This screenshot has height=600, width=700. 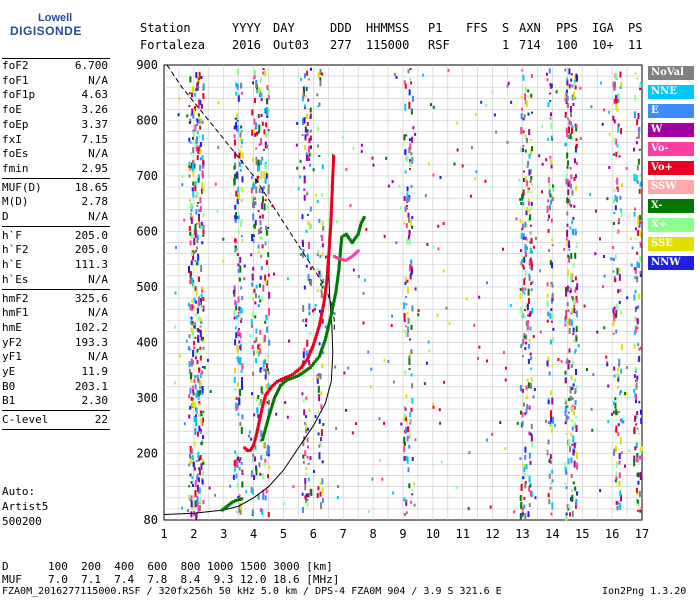 I want to click on autoscale-line1: Auto:, so click(x=19, y=491).